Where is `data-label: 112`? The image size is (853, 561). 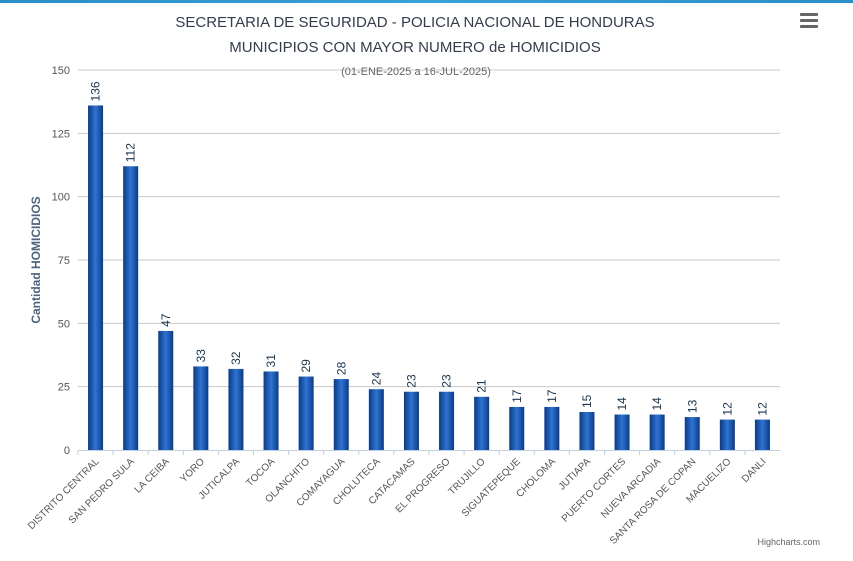 data-label: 112 is located at coordinates (131, 152).